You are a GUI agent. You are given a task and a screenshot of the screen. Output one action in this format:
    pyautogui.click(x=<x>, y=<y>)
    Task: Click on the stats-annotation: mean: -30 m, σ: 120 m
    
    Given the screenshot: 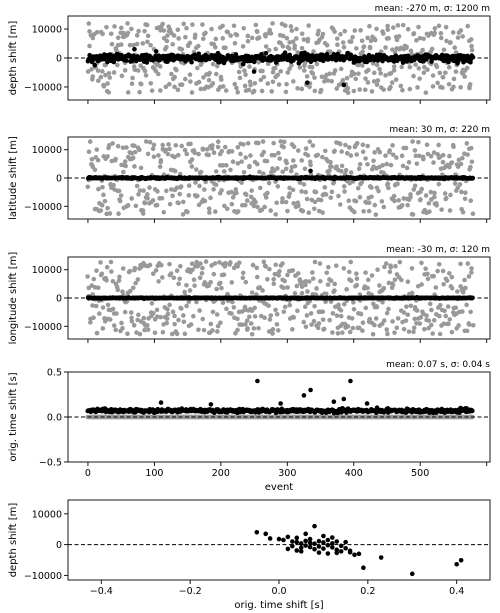 What is the action you would take?
    pyautogui.click(x=438, y=250)
    